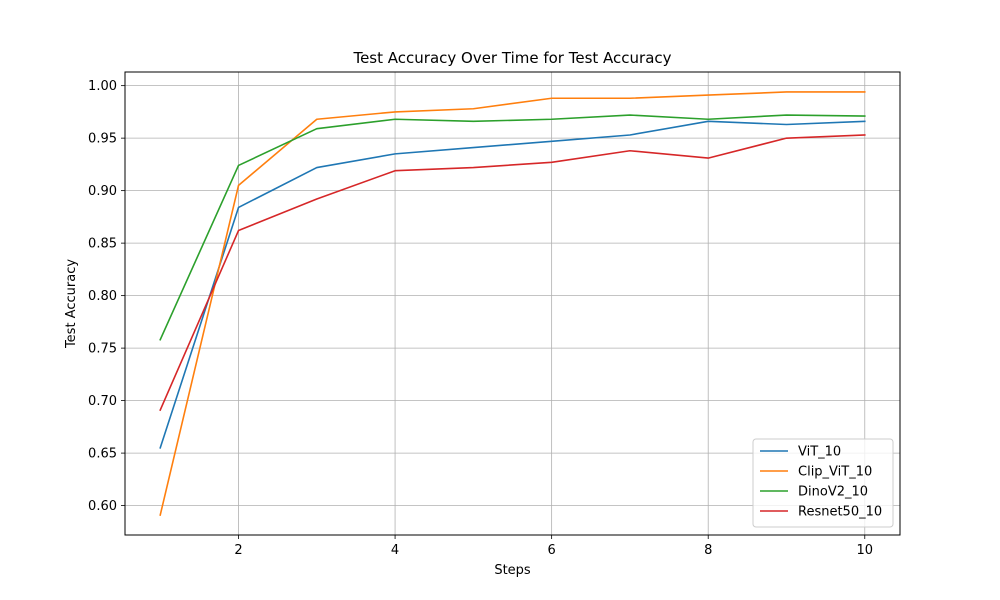 This screenshot has width=1000, height=600. I want to click on x-tick-label: 2, so click(238, 550).